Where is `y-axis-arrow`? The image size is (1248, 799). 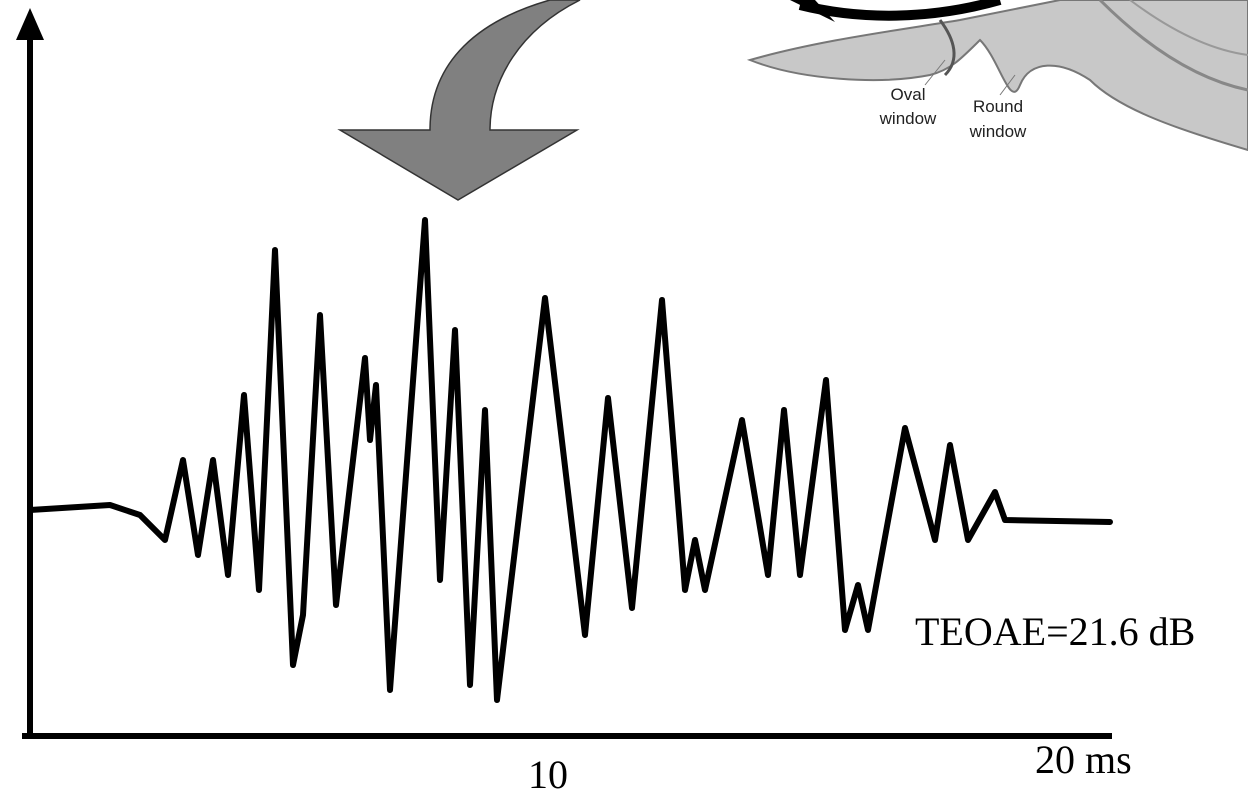 y-axis-arrow is located at coordinates (30, 24).